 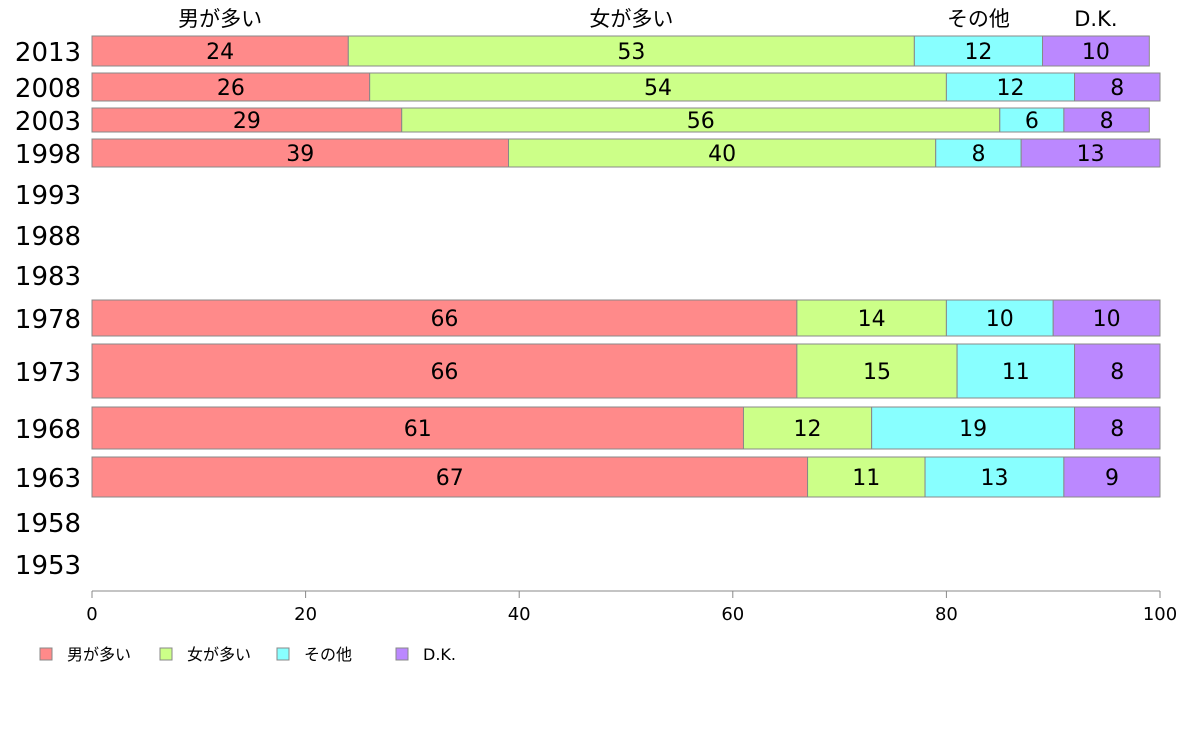 What do you see at coordinates (48, 320) in the screenshot?
I see `year-label: 1978` at bounding box center [48, 320].